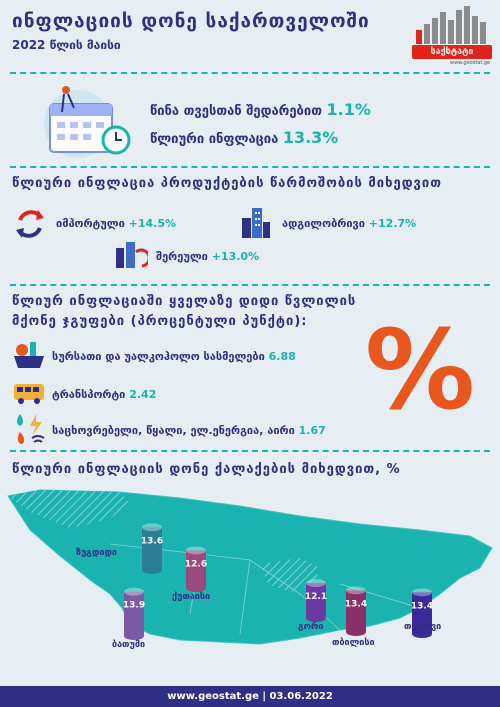 This screenshot has height=707, width=500. I want to click on calendar-clock-icon, so click(87, 122).